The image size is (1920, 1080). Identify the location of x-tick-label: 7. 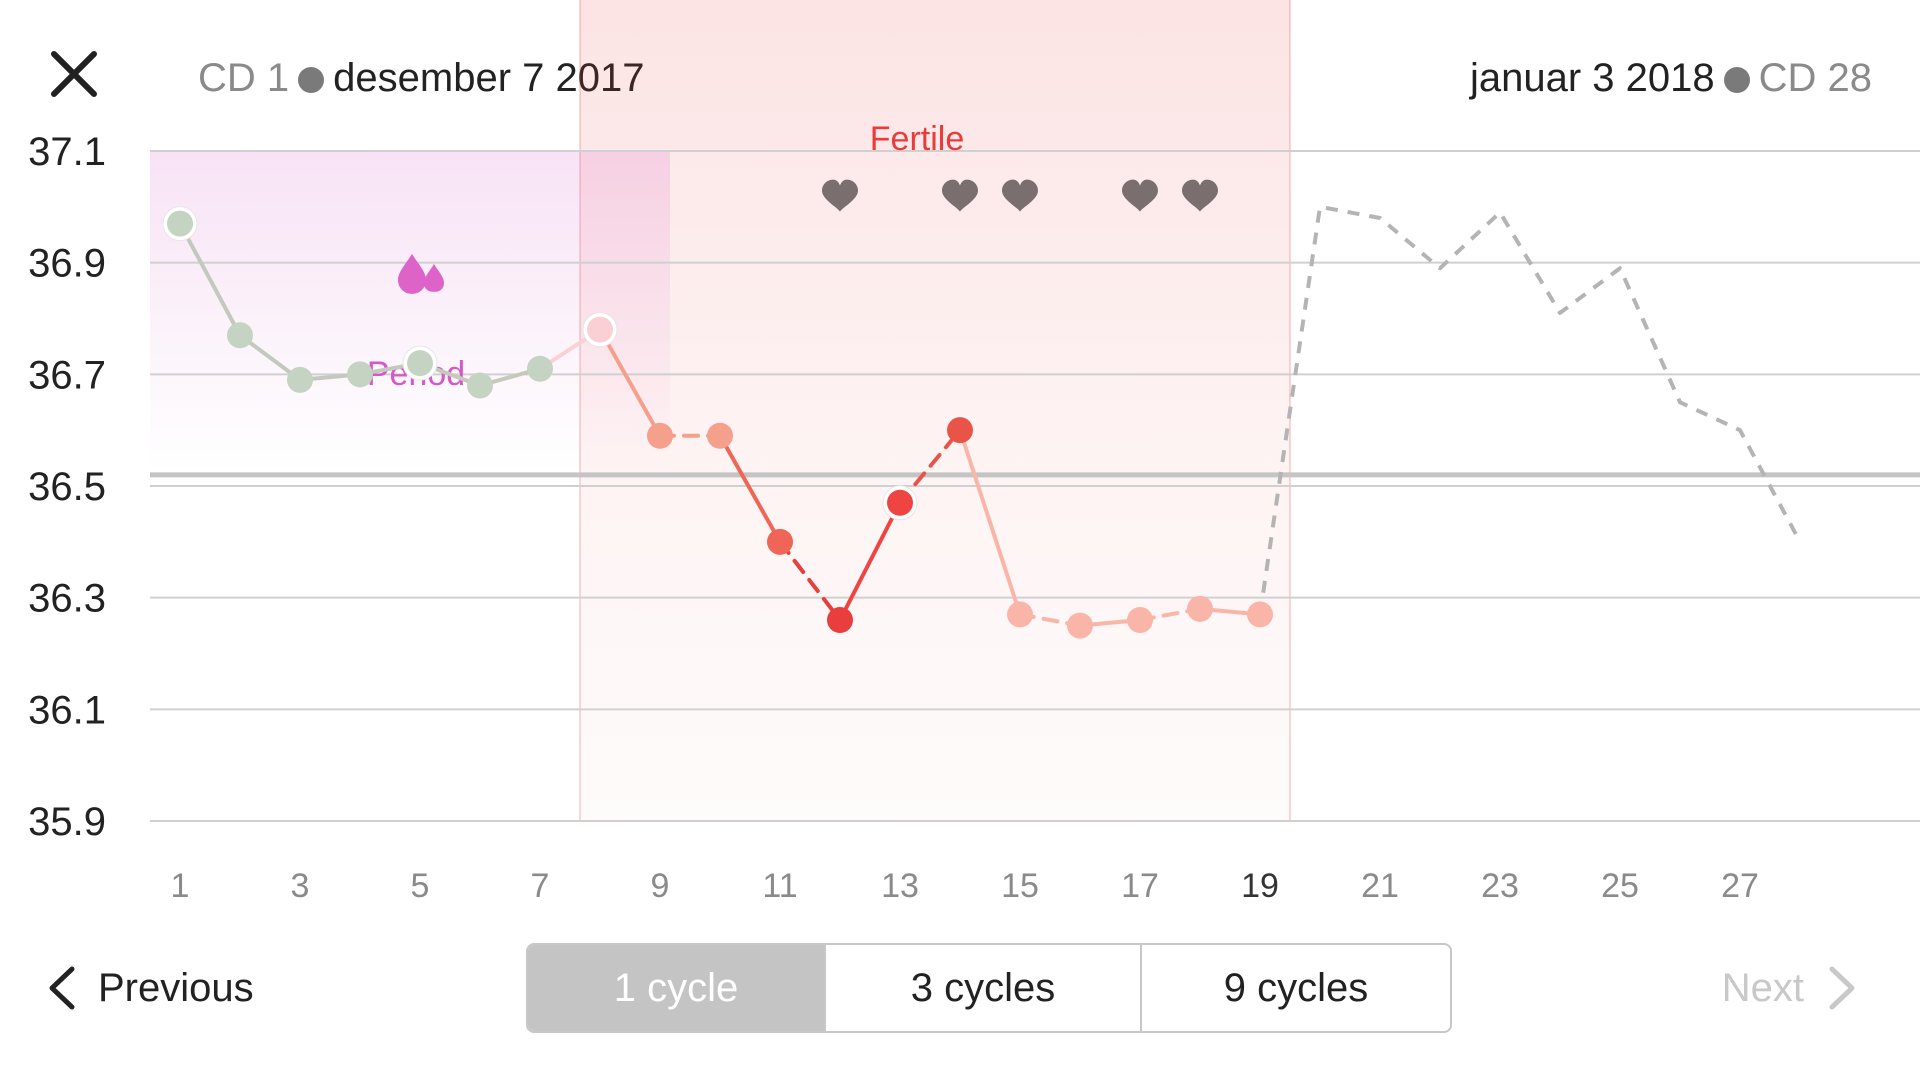
(540, 886).